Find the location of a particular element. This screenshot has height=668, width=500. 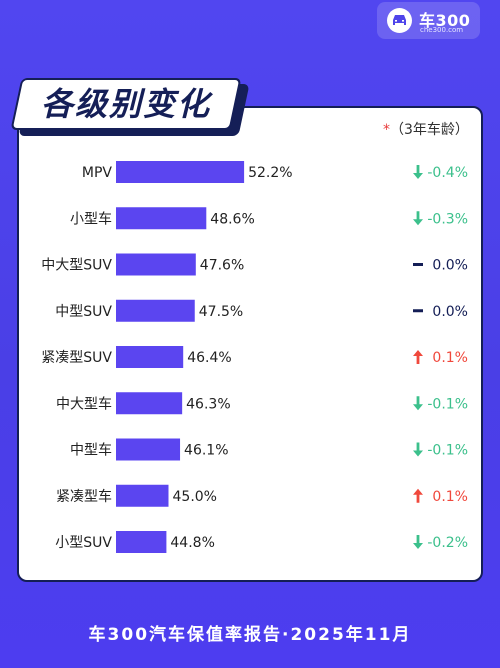

category-label: 小型车 is located at coordinates (91, 218).